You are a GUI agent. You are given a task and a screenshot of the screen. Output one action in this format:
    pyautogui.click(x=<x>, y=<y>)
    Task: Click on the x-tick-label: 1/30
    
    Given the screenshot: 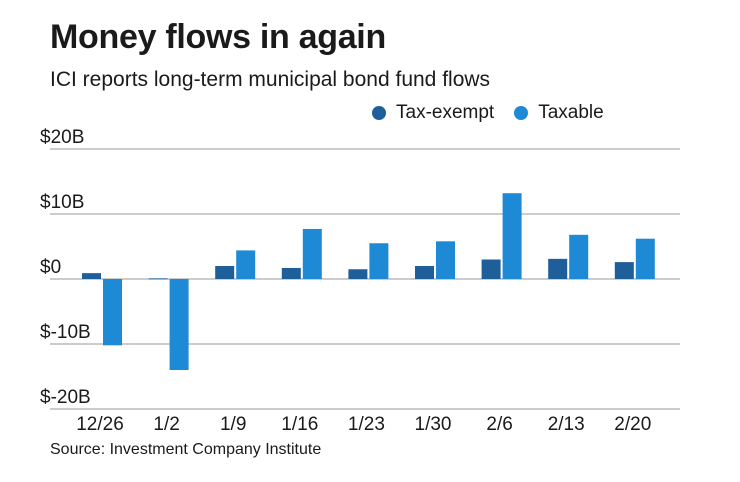 What is the action you would take?
    pyautogui.click(x=433, y=424)
    